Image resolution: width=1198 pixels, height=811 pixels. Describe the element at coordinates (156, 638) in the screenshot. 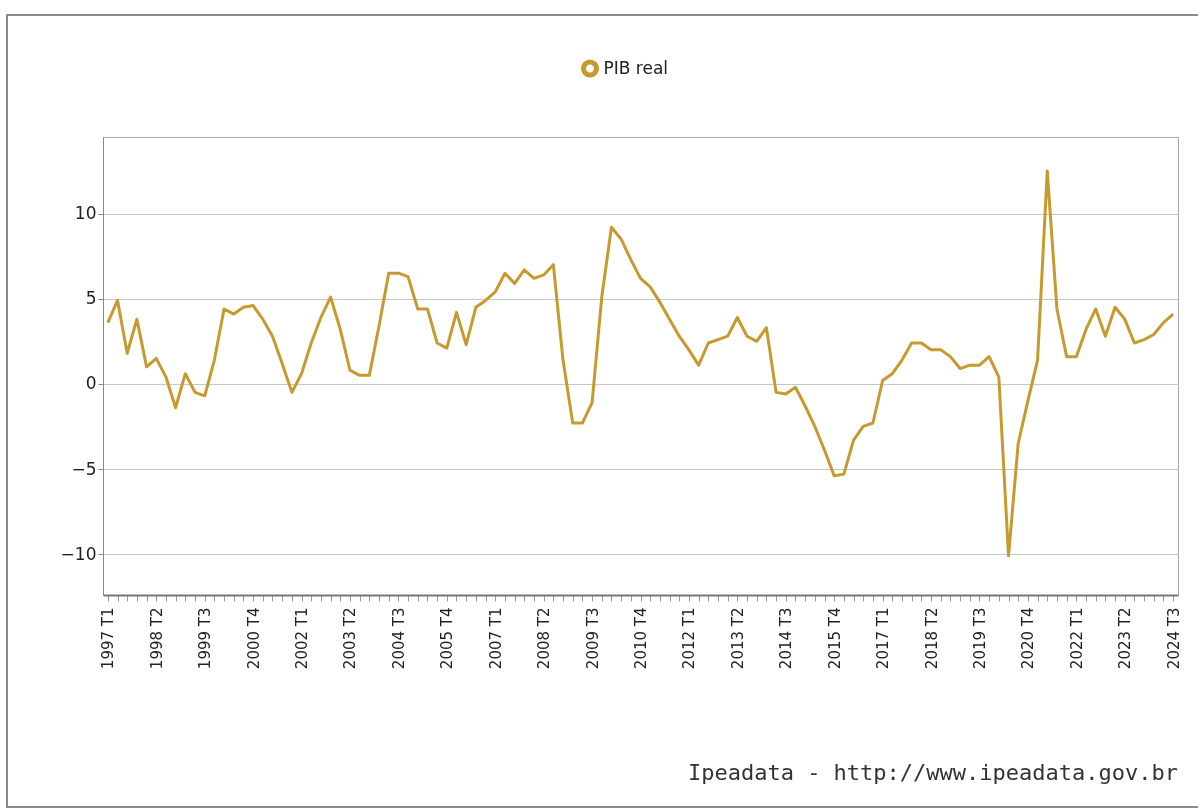

I see `x-tick-label: 1998 T2` at that location.